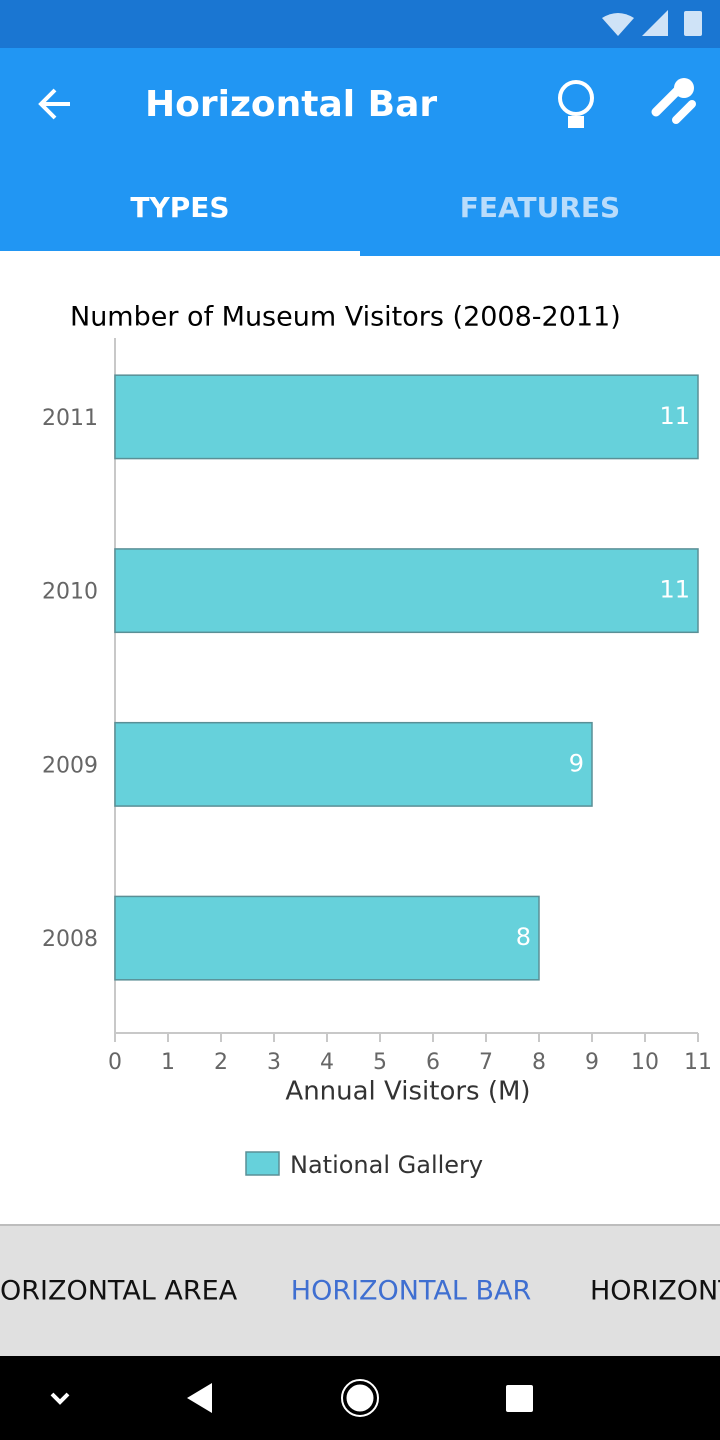 This screenshot has height=1440, width=720. What do you see at coordinates (291, 104) in the screenshot?
I see `app-title: Horizontal Bar` at bounding box center [291, 104].